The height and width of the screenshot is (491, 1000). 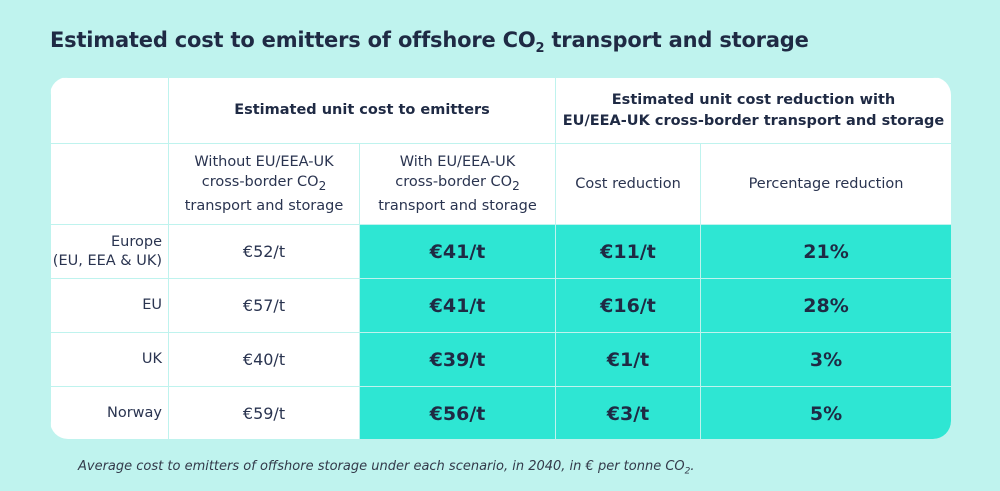 I want to click on table-row: UK €40/t €39/t €1/t 3%, so click(x=500, y=359).